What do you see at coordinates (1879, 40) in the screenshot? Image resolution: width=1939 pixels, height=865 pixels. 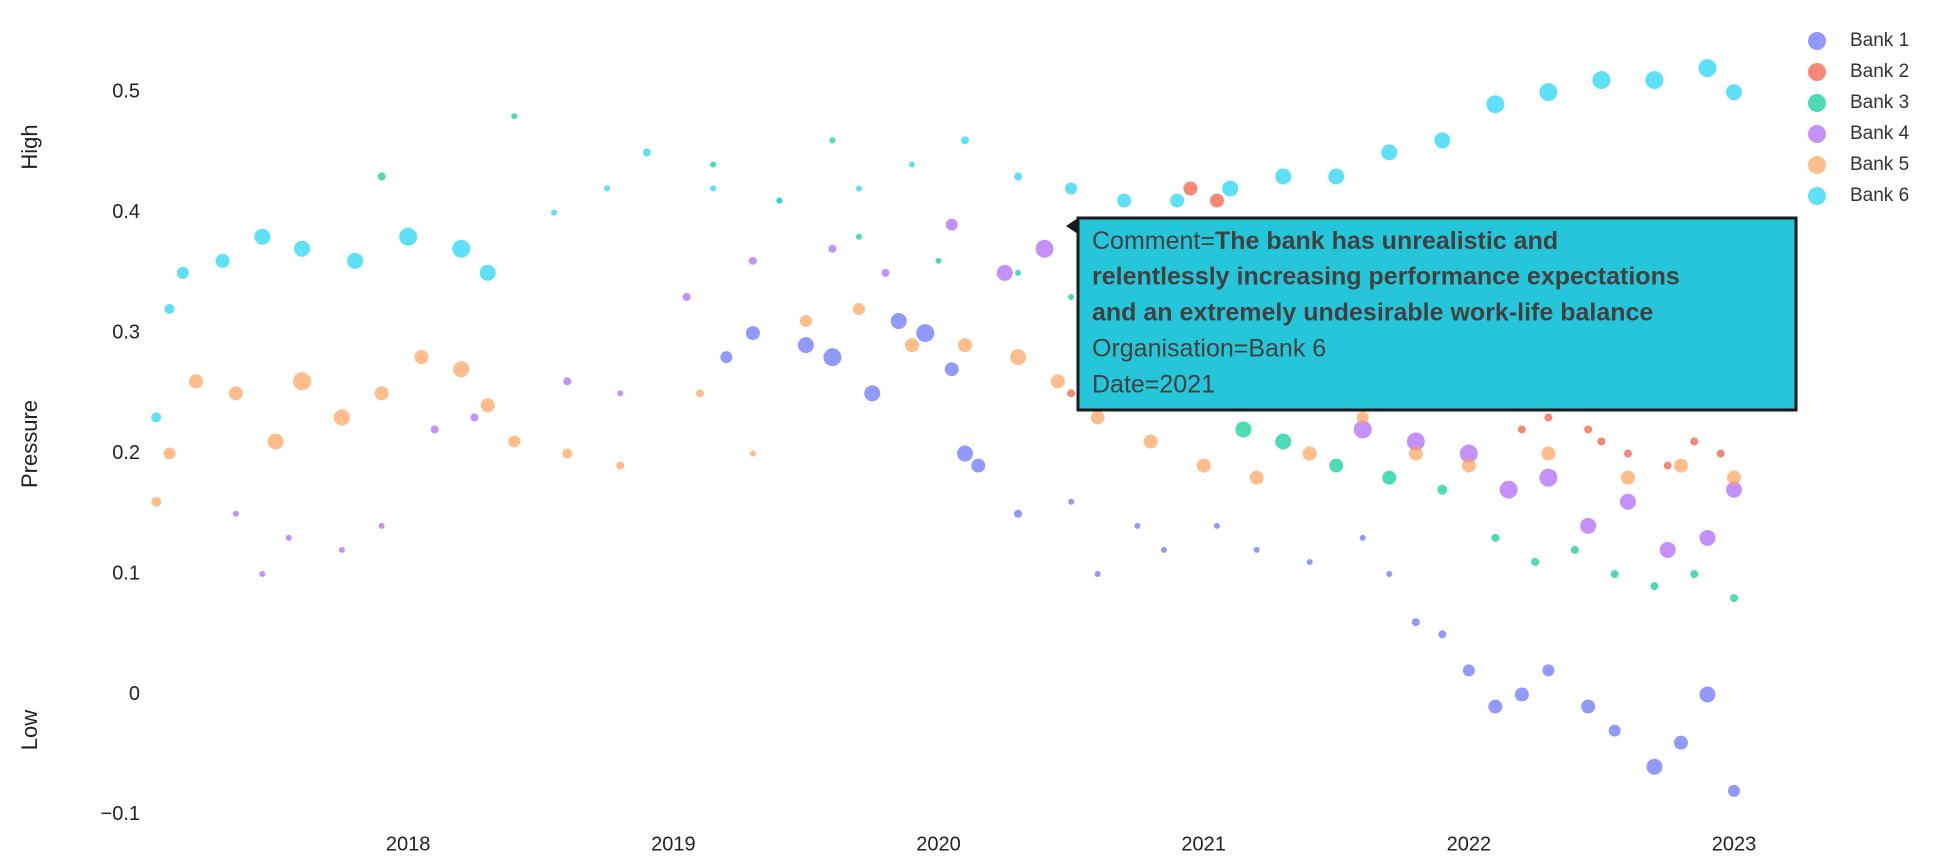 I see `legend-label: Bank 1` at bounding box center [1879, 40].